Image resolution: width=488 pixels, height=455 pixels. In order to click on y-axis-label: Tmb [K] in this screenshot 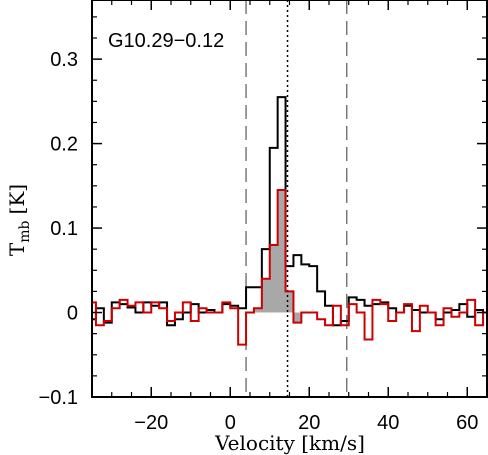, I will do `click(19, 220)`.